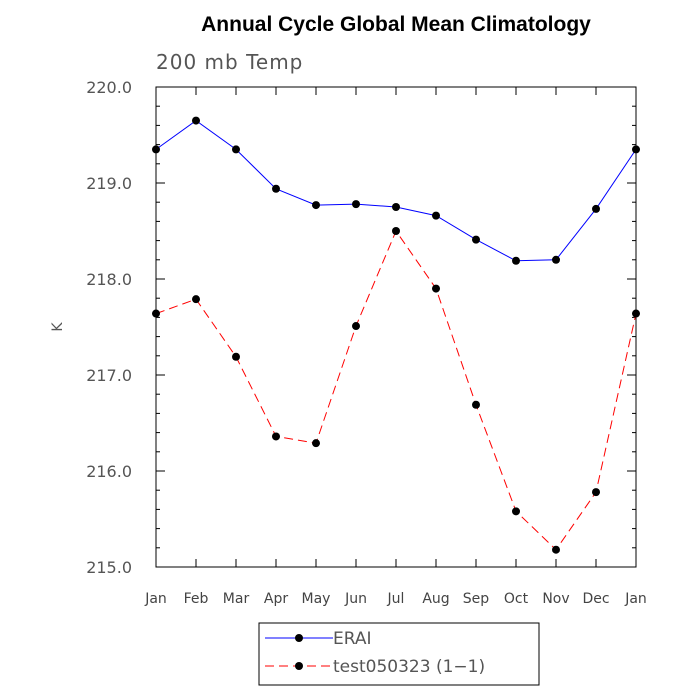 The image size is (700, 700). I want to click on x-tick-label: Nov, so click(555, 599).